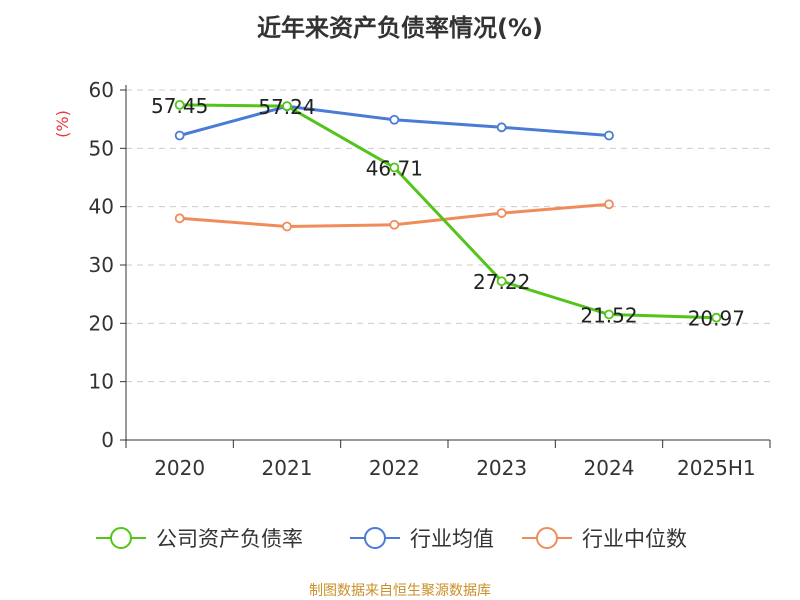 This screenshot has height=600, width=800. I want to click on y-tick-label: 60, so click(101, 90).